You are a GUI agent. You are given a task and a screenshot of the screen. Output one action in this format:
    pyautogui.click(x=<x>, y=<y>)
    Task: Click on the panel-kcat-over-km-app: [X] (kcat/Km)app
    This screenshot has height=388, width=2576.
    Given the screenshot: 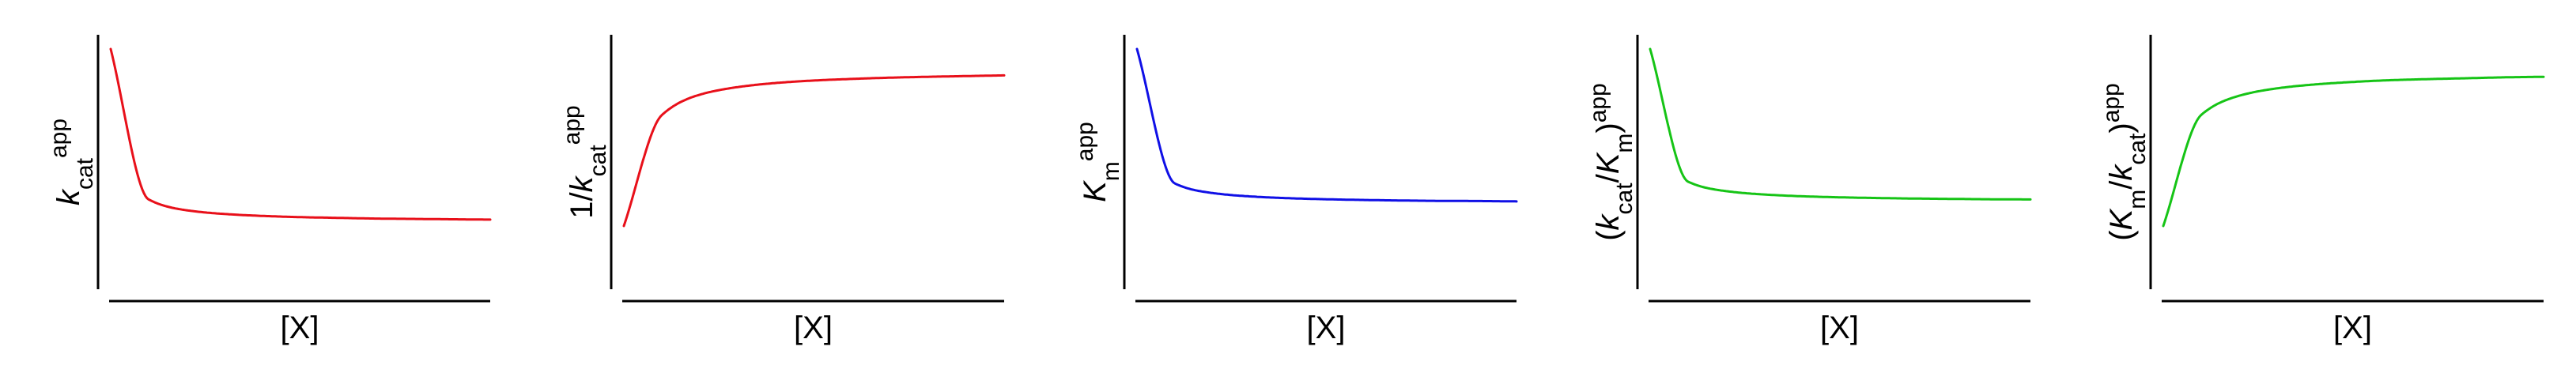 What is the action you would take?
    pyautogui.click(x=1808, y=190)
    